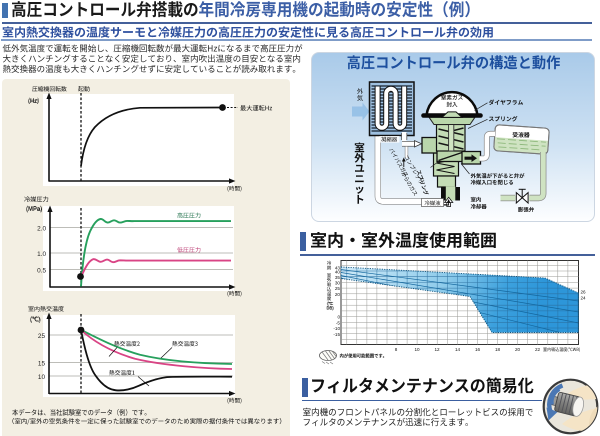 The width and height of the screenshot is (600, 436). Describe the element at coordinates (336, 328) in the screenshot. I see `svg-text: -10` at that location.